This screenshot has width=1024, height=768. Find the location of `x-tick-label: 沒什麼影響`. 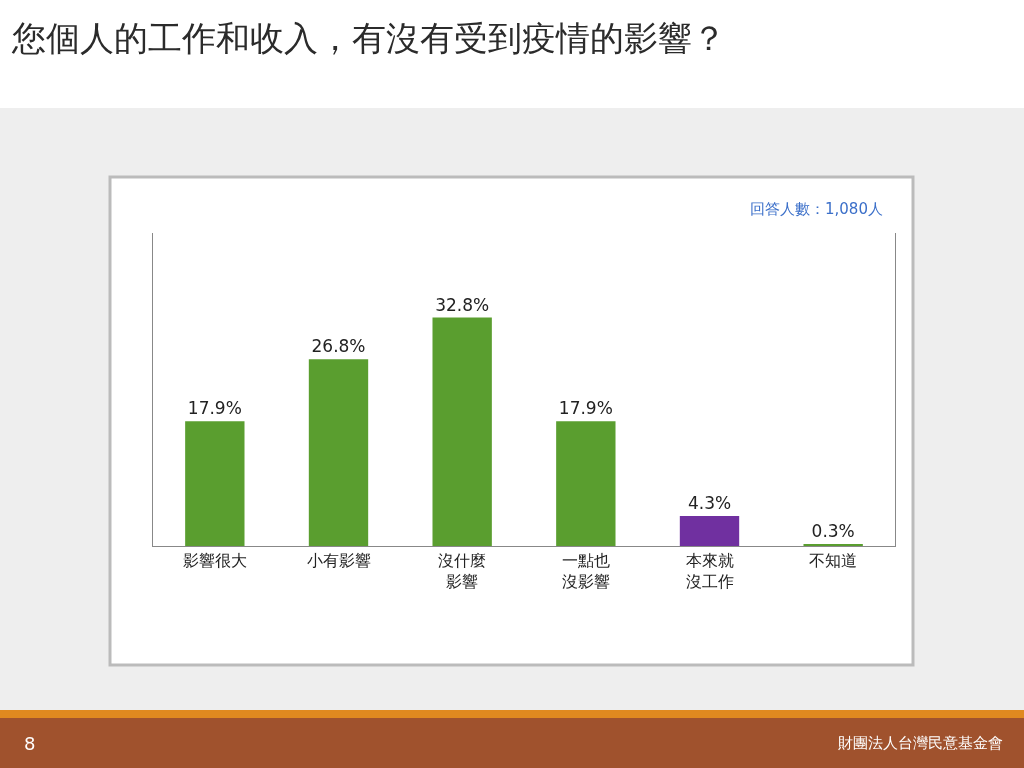

x-tick-label: 沒什麼影響 is located at coordinates (462, 571).